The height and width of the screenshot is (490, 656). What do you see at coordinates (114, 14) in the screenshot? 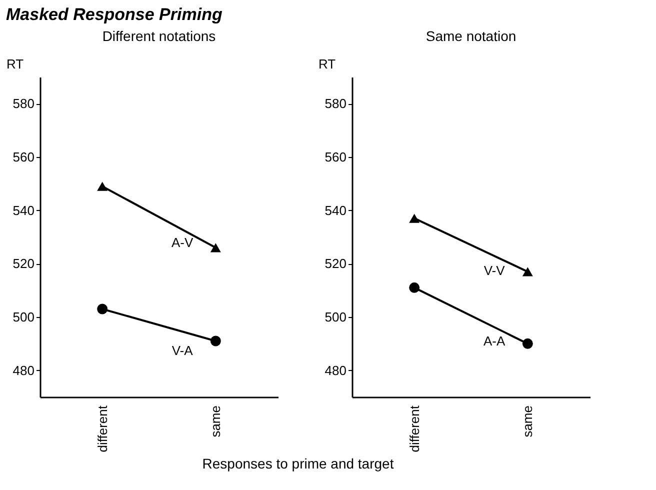
I see `chart-title: Masked Response Priming` at bounding box center [114, 14].